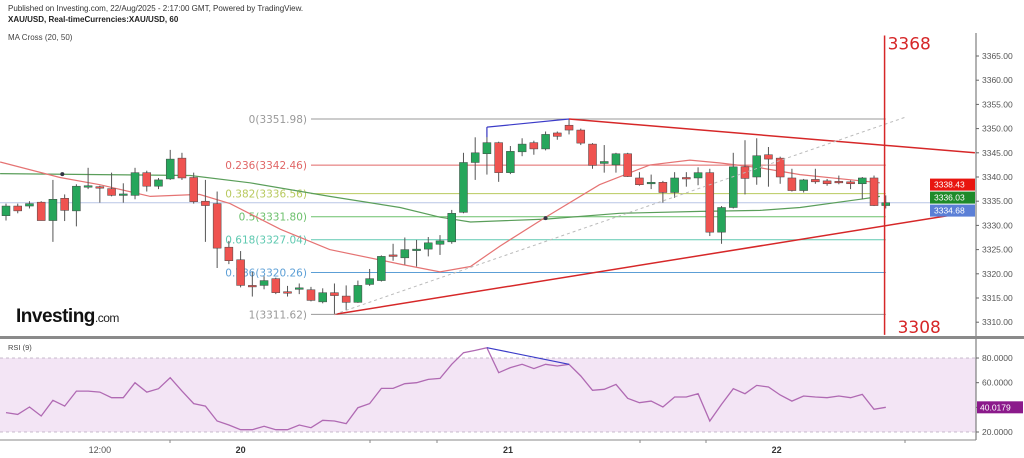 This screenshot has height=458, width=1024. I want to click on rsi-tick-label: 60.0000, so click(997, 383).